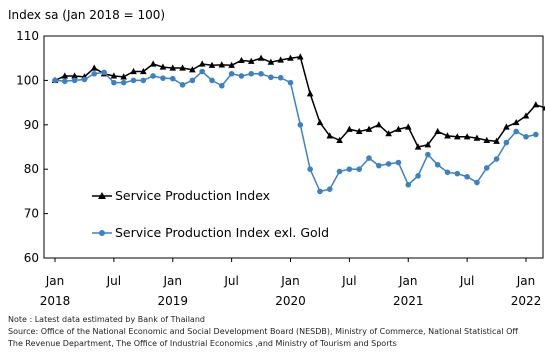 The width and height of the screenshot is (545, 354). Describe the element at coordinates (102, 233) in the screenshot. I see `legend-marker-circle` at that location.